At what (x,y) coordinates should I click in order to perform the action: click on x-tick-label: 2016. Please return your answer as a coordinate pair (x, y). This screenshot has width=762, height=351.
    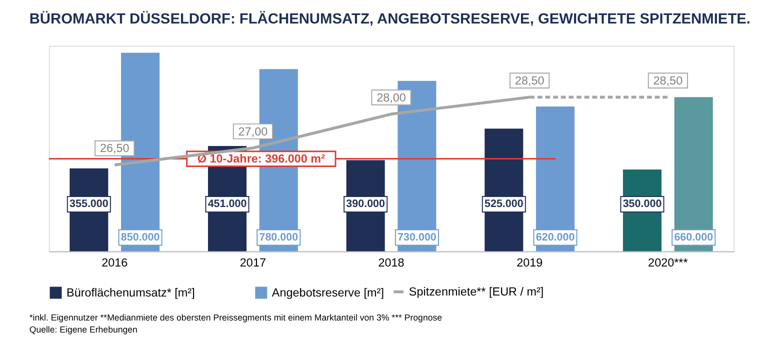
    Looking at the image, I should click on (115, 263).